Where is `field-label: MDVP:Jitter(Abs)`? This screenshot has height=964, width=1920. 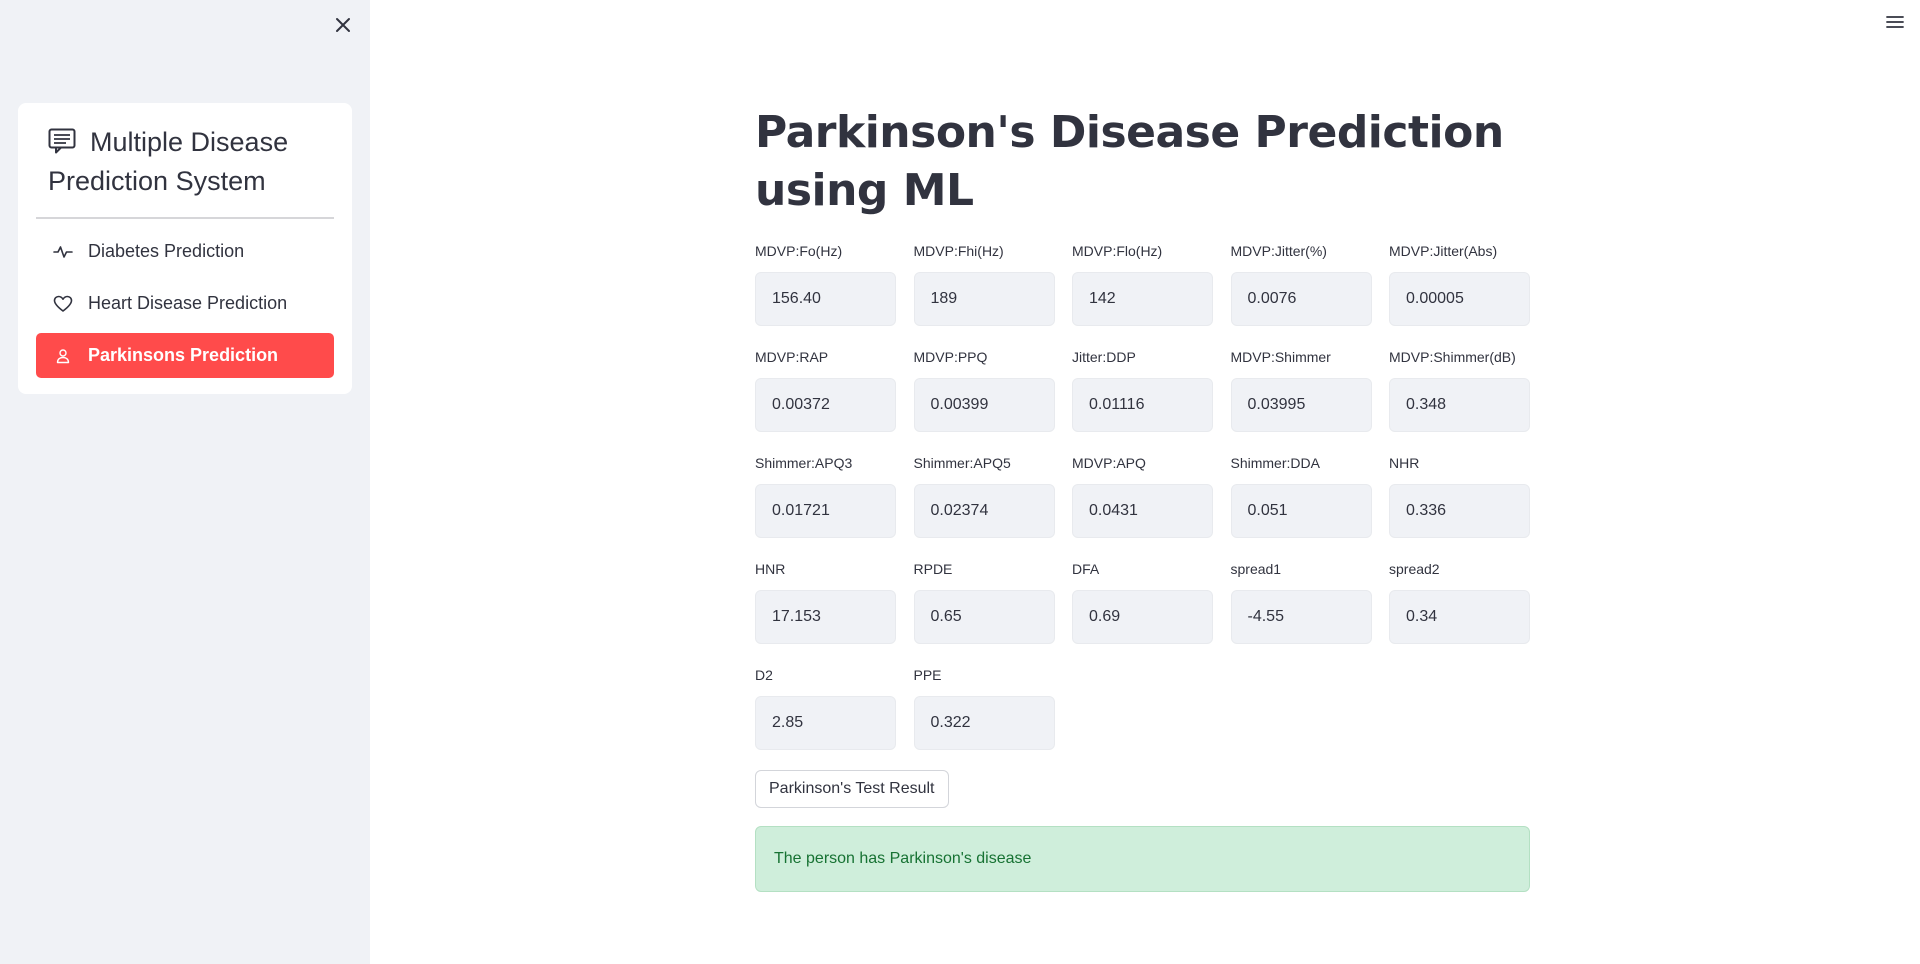
field-label: MDVP:Jitter(Abs) is located at coordinates (1443, 251).